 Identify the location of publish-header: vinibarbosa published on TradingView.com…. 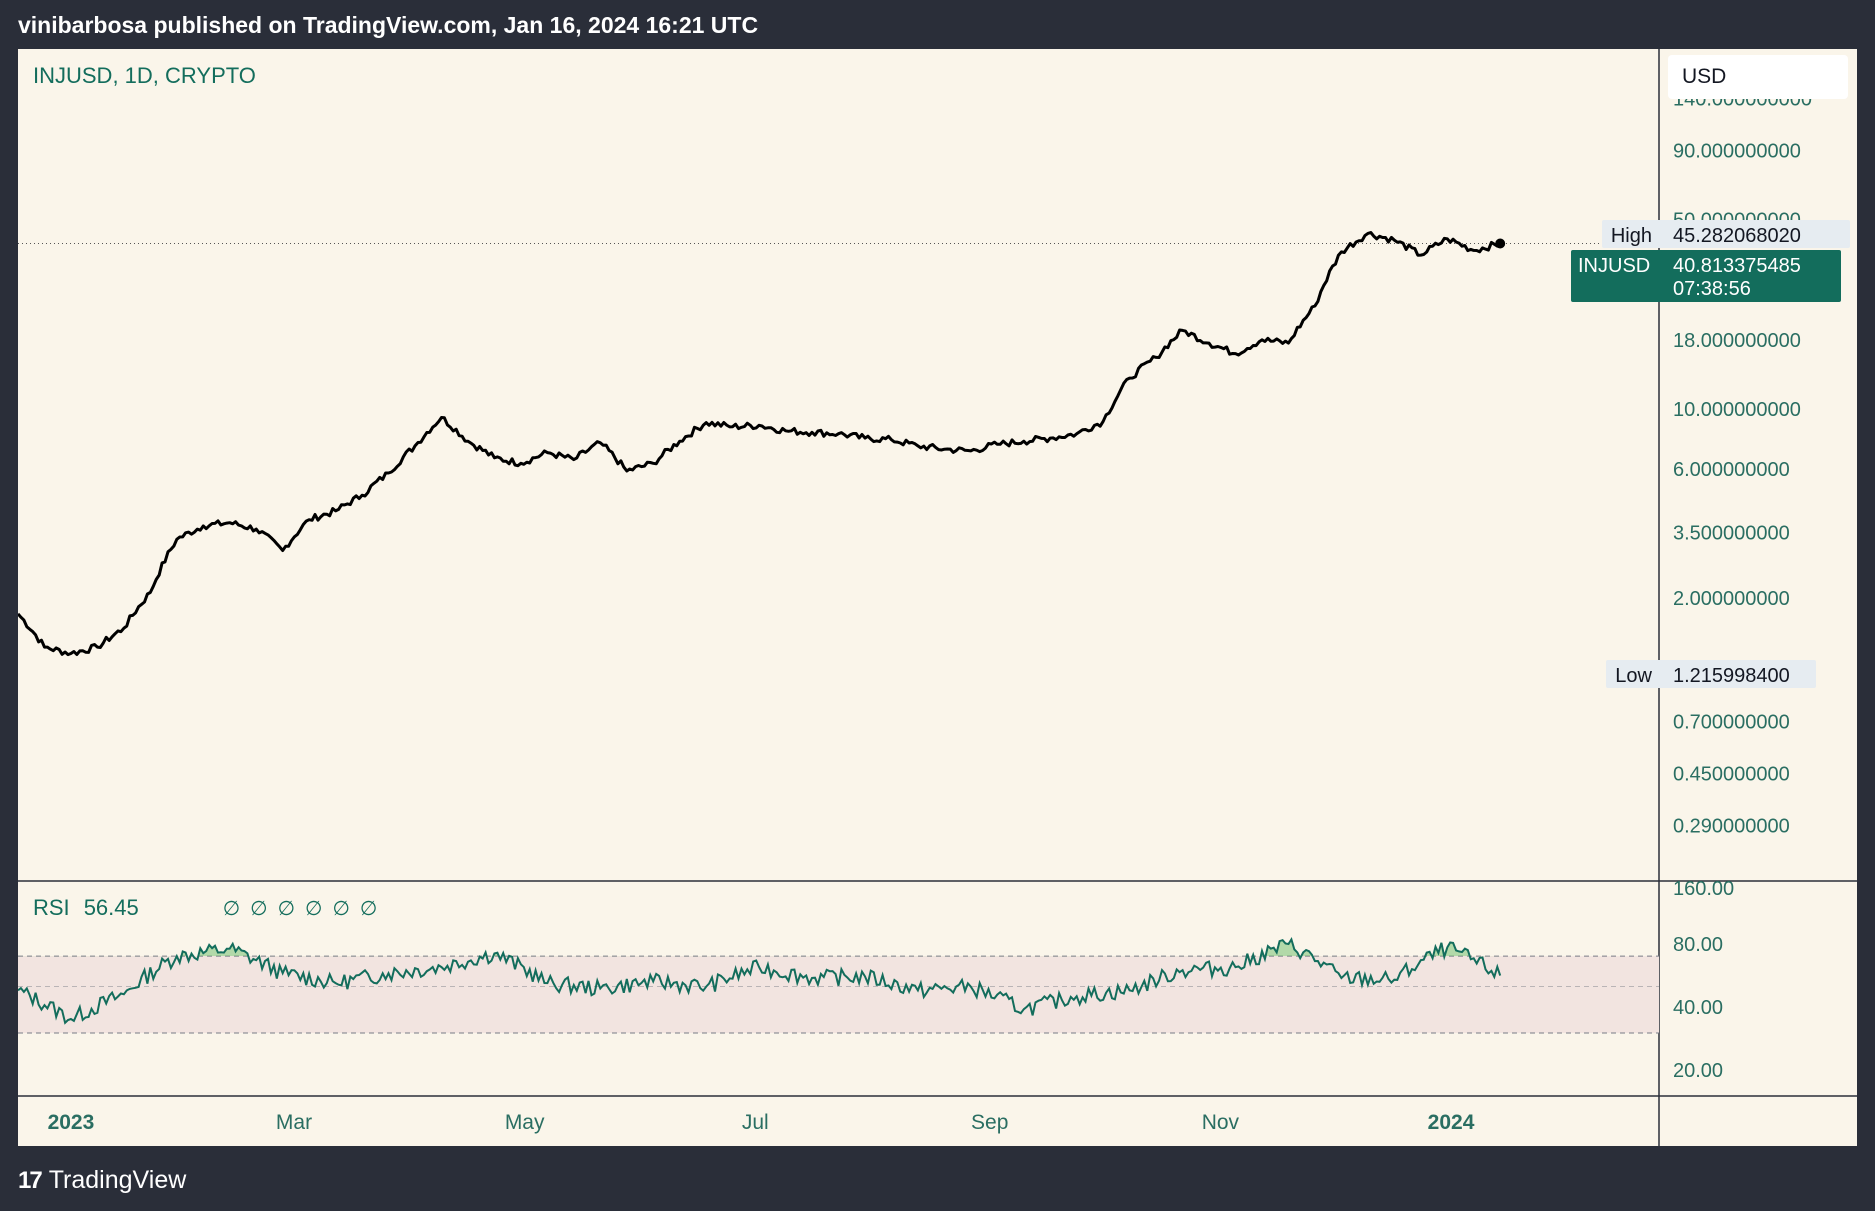
(388, 25).